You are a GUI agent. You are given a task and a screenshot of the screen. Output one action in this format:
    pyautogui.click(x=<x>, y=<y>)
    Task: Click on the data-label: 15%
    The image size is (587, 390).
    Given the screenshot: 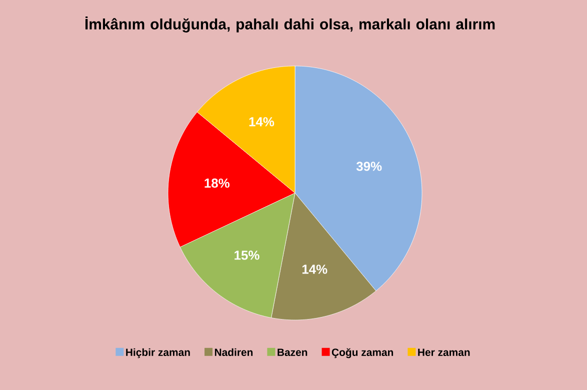 What is the action you would take?
    pyautogui.click(x=247, y=255)
    